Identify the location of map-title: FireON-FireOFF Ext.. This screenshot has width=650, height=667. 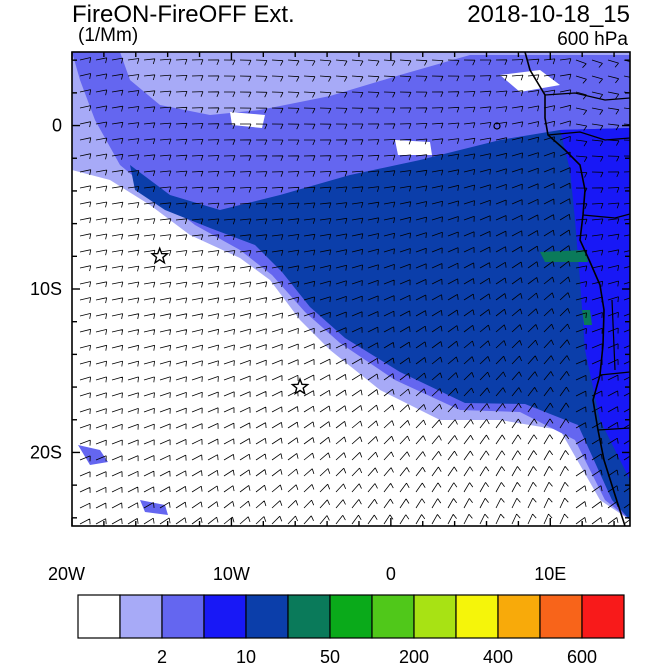
(183, 14).